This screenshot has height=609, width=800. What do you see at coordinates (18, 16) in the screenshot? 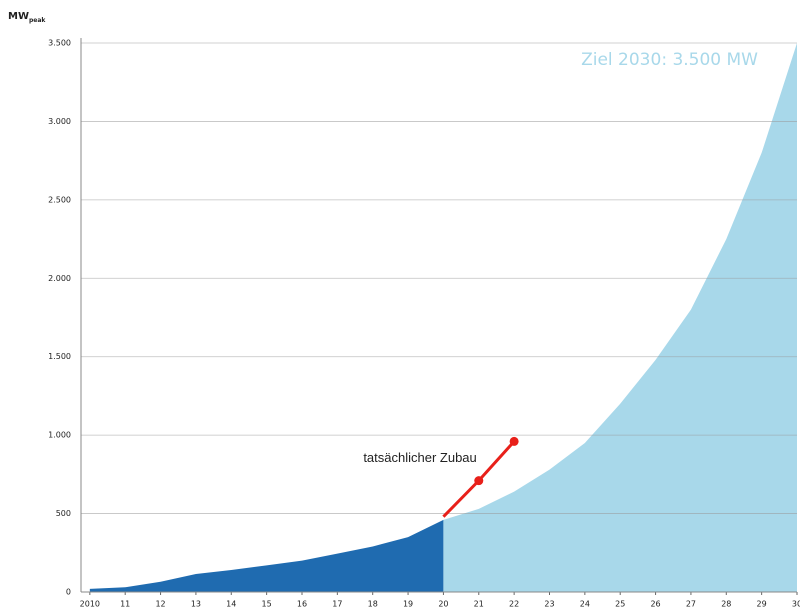
I see `y-unit: MW` at bounding box center [18, 16].